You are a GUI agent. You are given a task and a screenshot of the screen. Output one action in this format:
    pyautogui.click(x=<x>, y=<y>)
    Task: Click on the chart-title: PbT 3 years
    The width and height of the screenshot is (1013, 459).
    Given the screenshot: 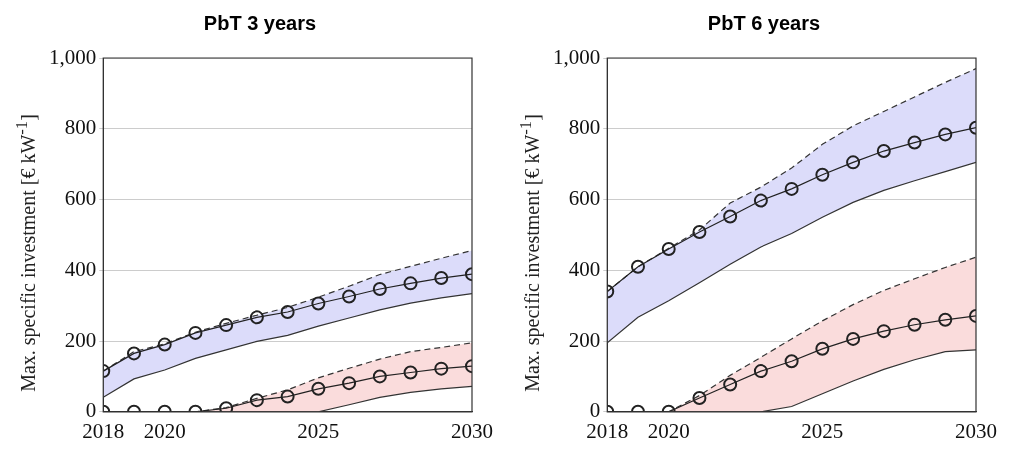 What is the action you would take?
    pyautogui.click(x=260, y=22)
    